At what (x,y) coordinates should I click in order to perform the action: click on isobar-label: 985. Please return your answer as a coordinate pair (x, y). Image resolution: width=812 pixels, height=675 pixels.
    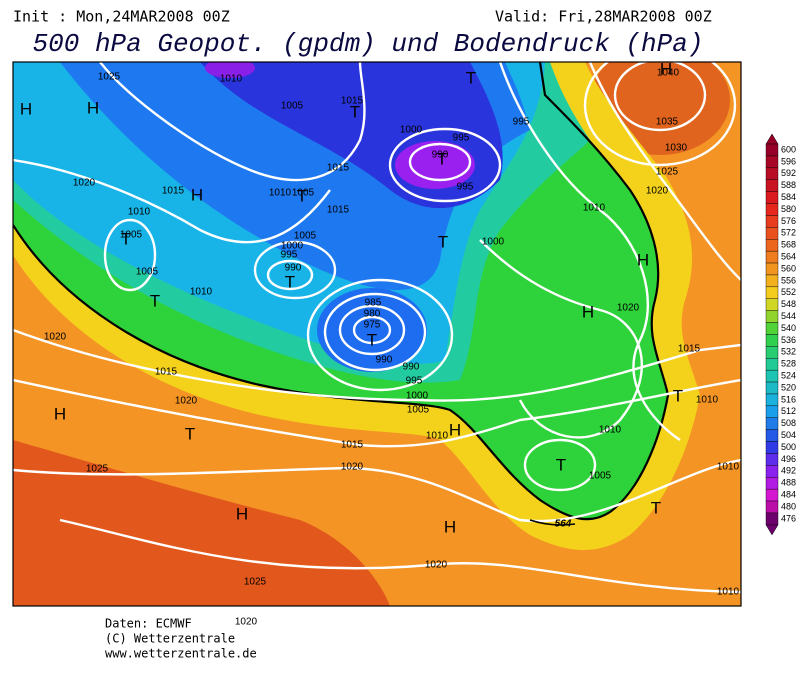
    Looking at the image, I should click on (373, 303).